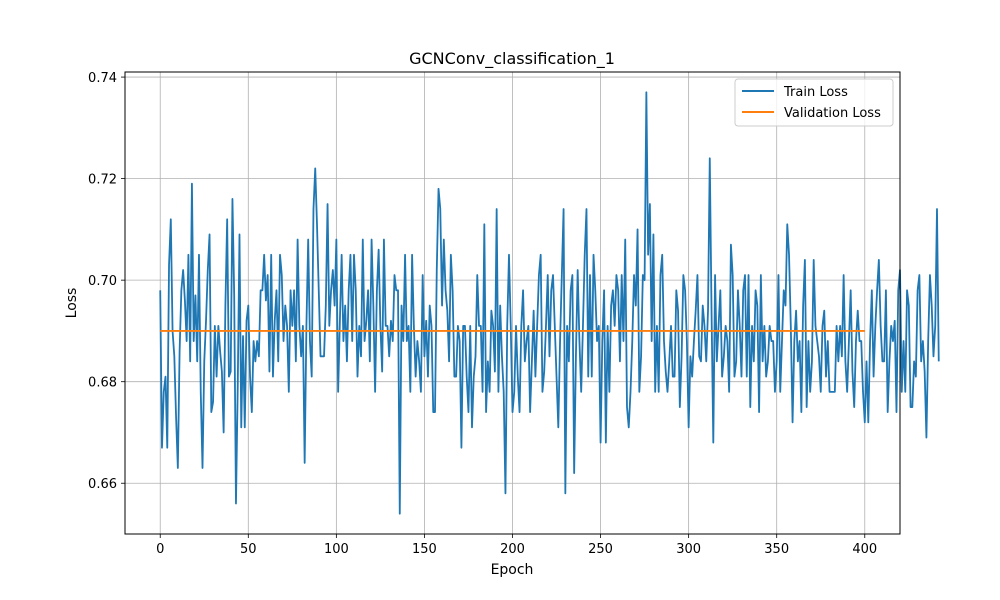 Image resolution: width=1000 pixels, height=600 pixels. What do you see at coordinates (776, 549) in the screenshot?
I see `x-tick-label: 350` at bounding box center [776, 549].